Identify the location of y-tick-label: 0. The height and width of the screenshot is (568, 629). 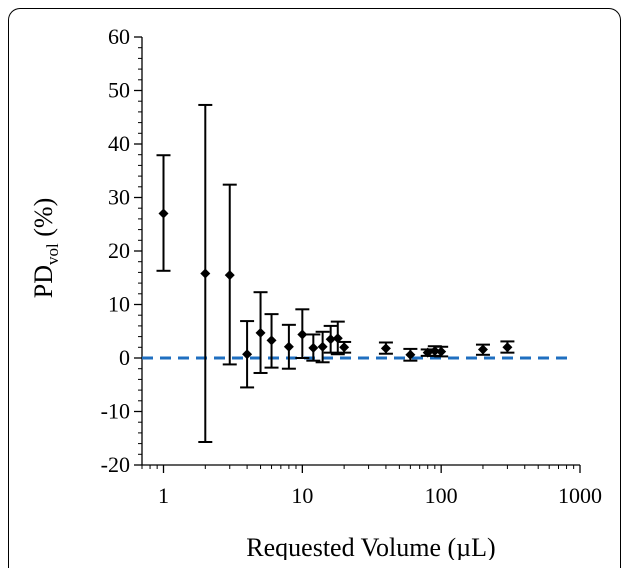
(124, 357).